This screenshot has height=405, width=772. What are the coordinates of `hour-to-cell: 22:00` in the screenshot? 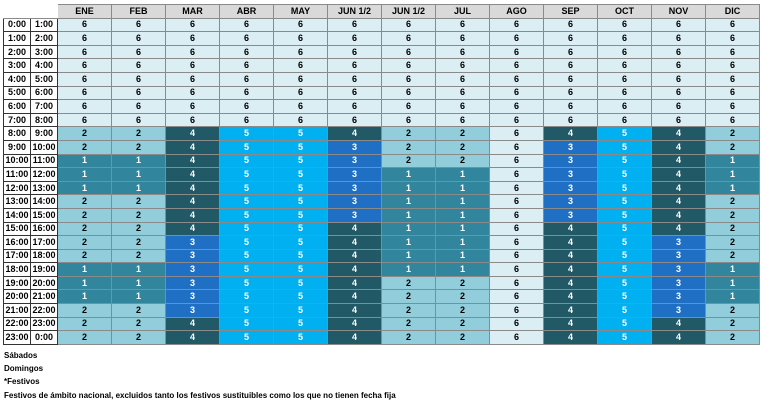 It's located at (44, 310).